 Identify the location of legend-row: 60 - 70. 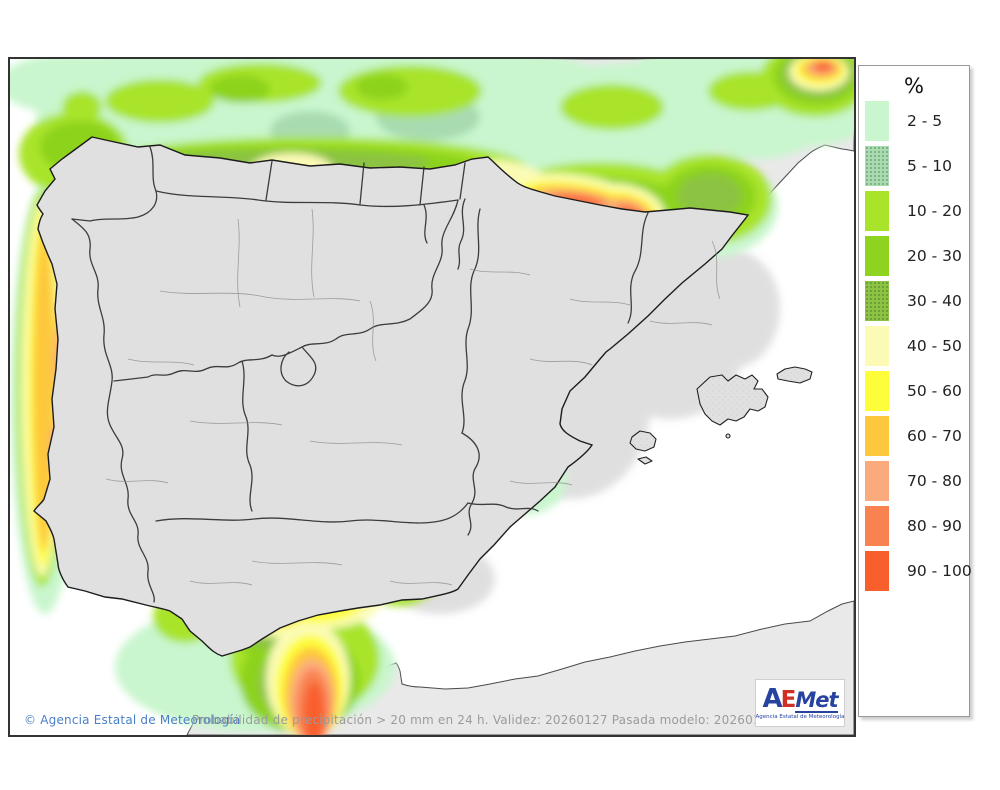
(914, 435).